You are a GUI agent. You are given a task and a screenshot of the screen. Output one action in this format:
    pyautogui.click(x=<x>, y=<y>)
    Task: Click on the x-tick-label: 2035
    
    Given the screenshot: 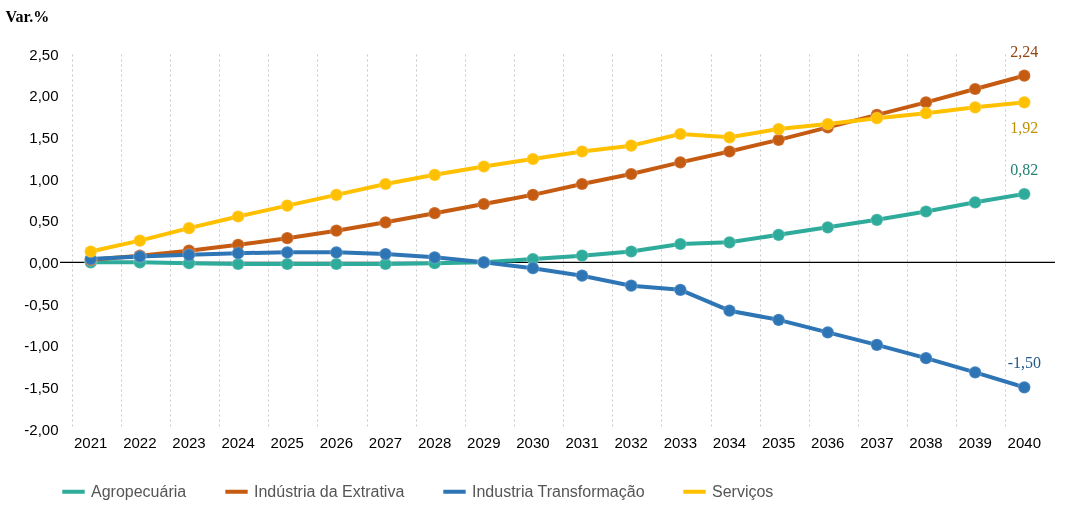 What is the action you would take?
    pyautogui.click(x=778, y=442)
    